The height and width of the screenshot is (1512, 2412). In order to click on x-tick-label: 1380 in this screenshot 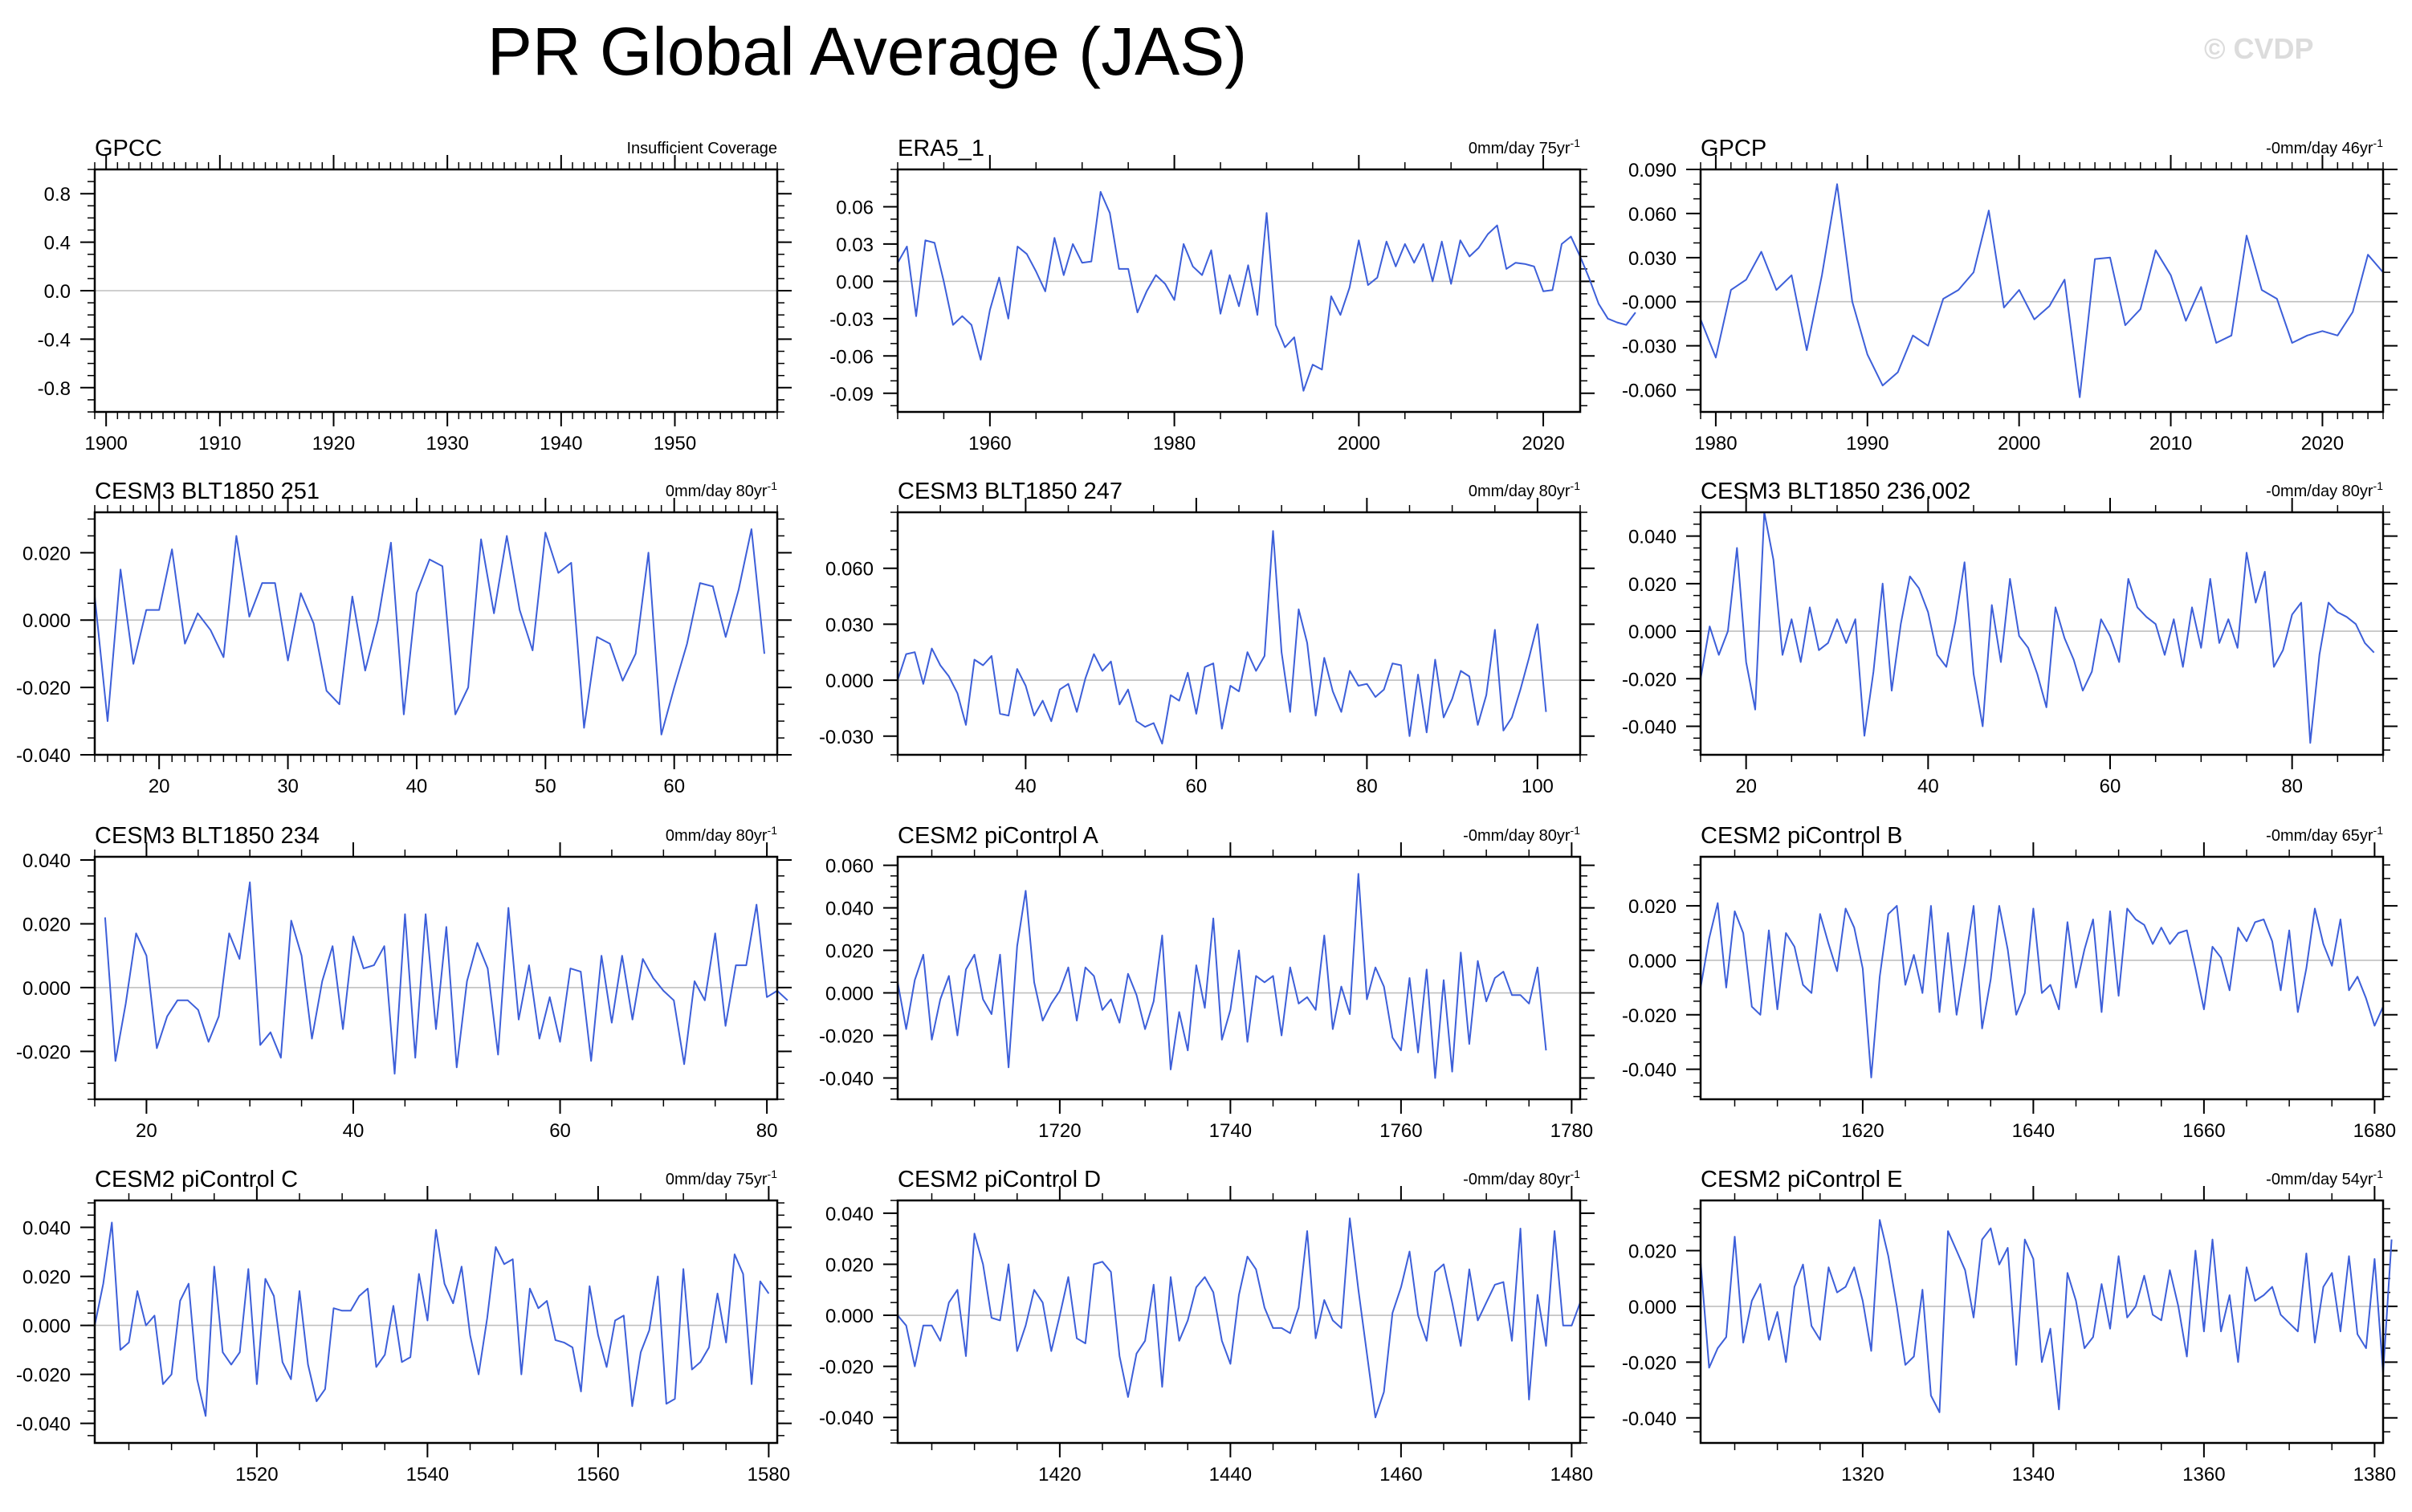, I will do `click(2374, 1475)`.